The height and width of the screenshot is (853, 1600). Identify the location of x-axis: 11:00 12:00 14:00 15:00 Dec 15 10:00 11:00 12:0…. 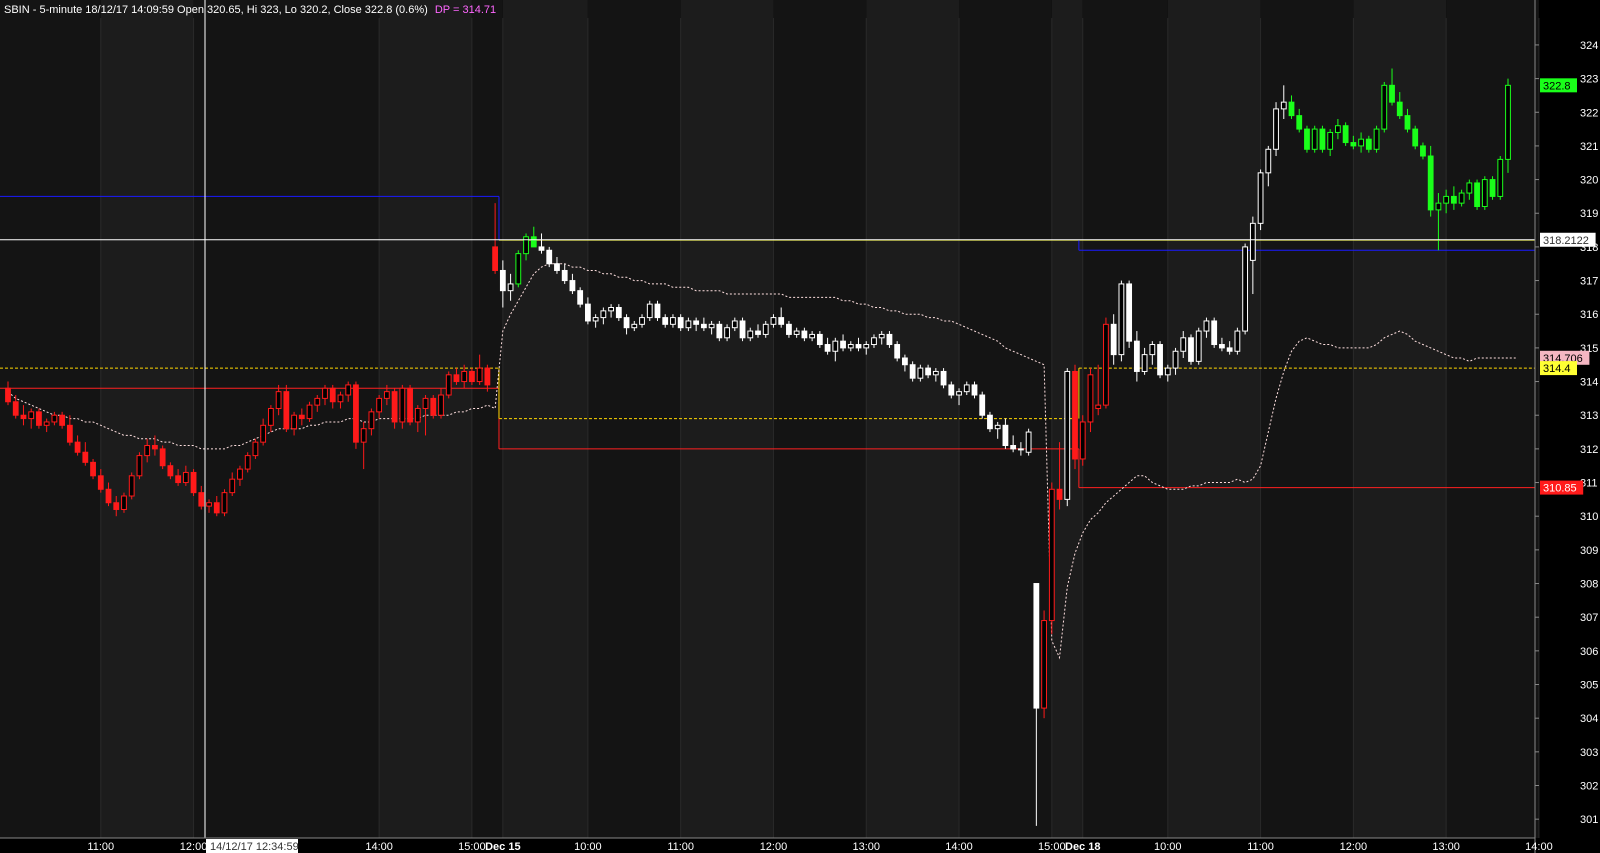
(776, 845).